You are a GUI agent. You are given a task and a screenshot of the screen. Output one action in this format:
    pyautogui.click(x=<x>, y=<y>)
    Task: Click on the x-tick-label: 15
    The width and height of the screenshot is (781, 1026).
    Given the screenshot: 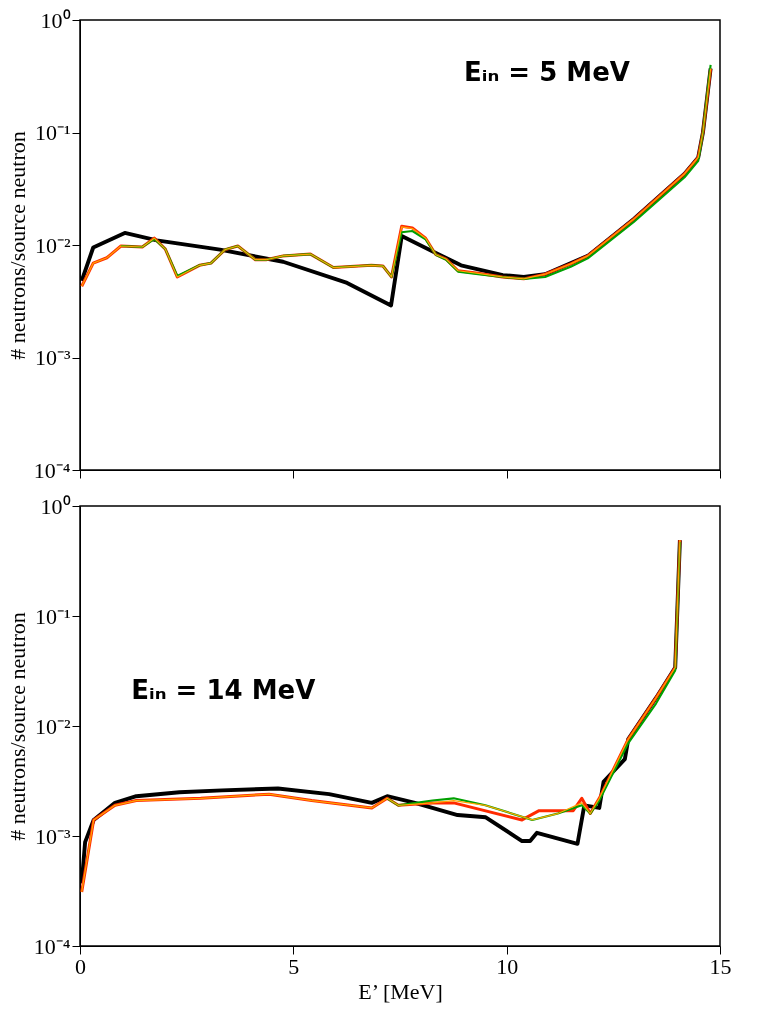 What is the action you would take?
    pyautogui.click(x=720, y=966)
    